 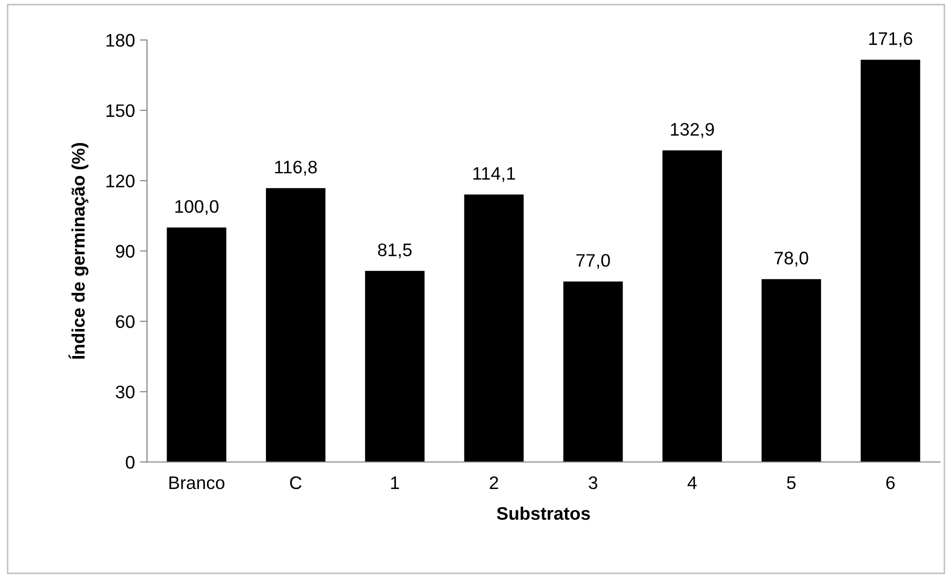 What do you see at coordinates (78, 251) in the screenshot?
I see `y-axis-title: Índice de germinação (%)` at bounding box center [78, 251].